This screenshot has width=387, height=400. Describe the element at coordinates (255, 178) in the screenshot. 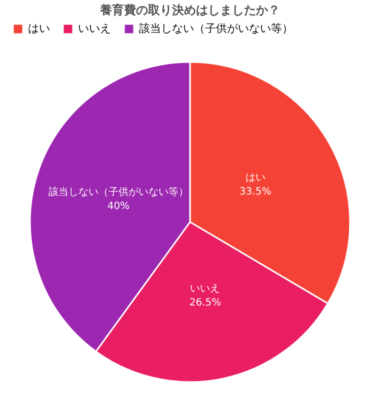

I see `slice-label: はい` at that location.